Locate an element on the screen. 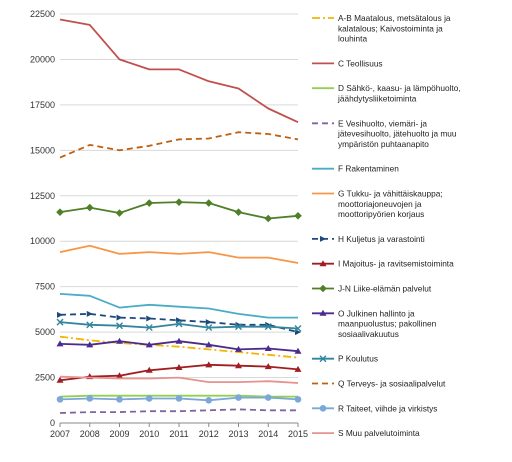 The height and width of the screenshot is (462, 512). legend-item: I Majoitus- ja ravitsemistoiminta is located at coordinates (383, 264).